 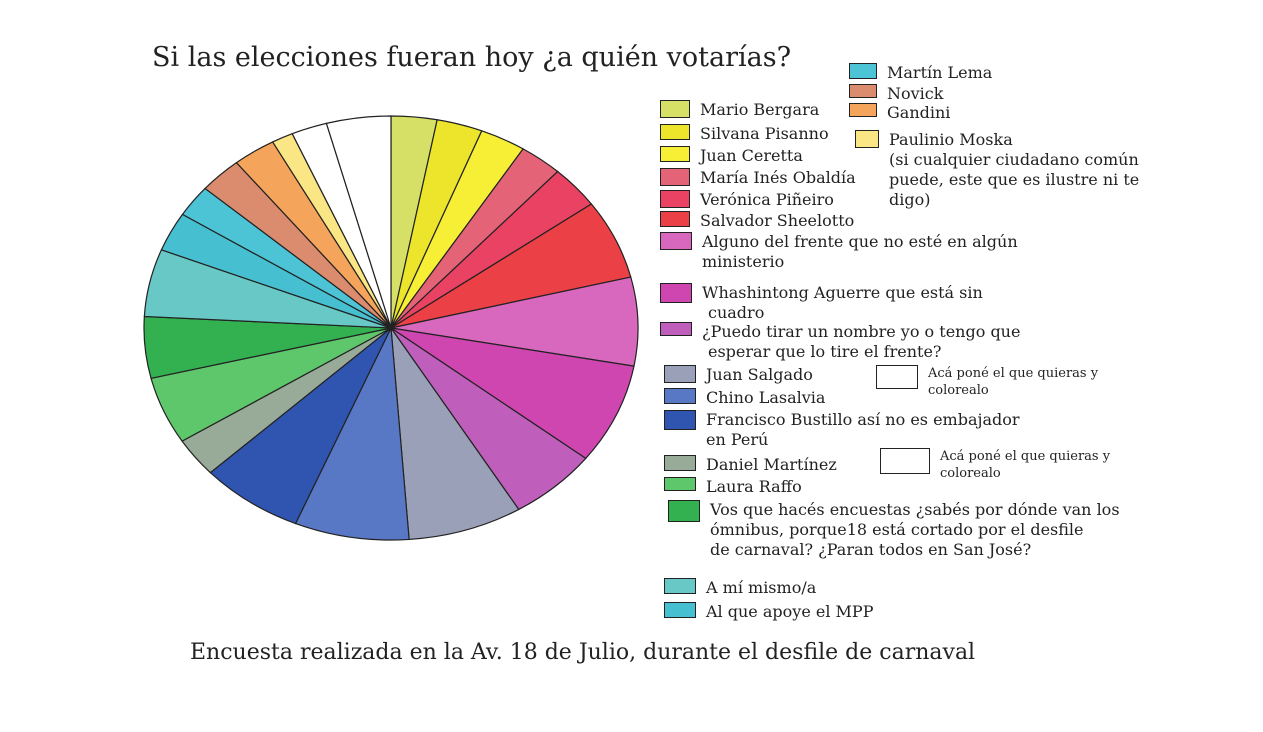 I want to click on legend-label-line: cuadro, so click(x=736, y=312).